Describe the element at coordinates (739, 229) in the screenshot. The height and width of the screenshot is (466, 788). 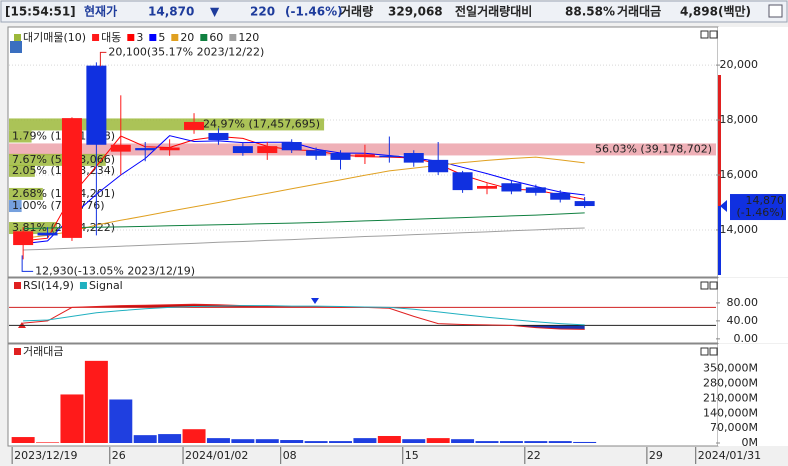
I see `y-tick-label: 14,000` at that location.